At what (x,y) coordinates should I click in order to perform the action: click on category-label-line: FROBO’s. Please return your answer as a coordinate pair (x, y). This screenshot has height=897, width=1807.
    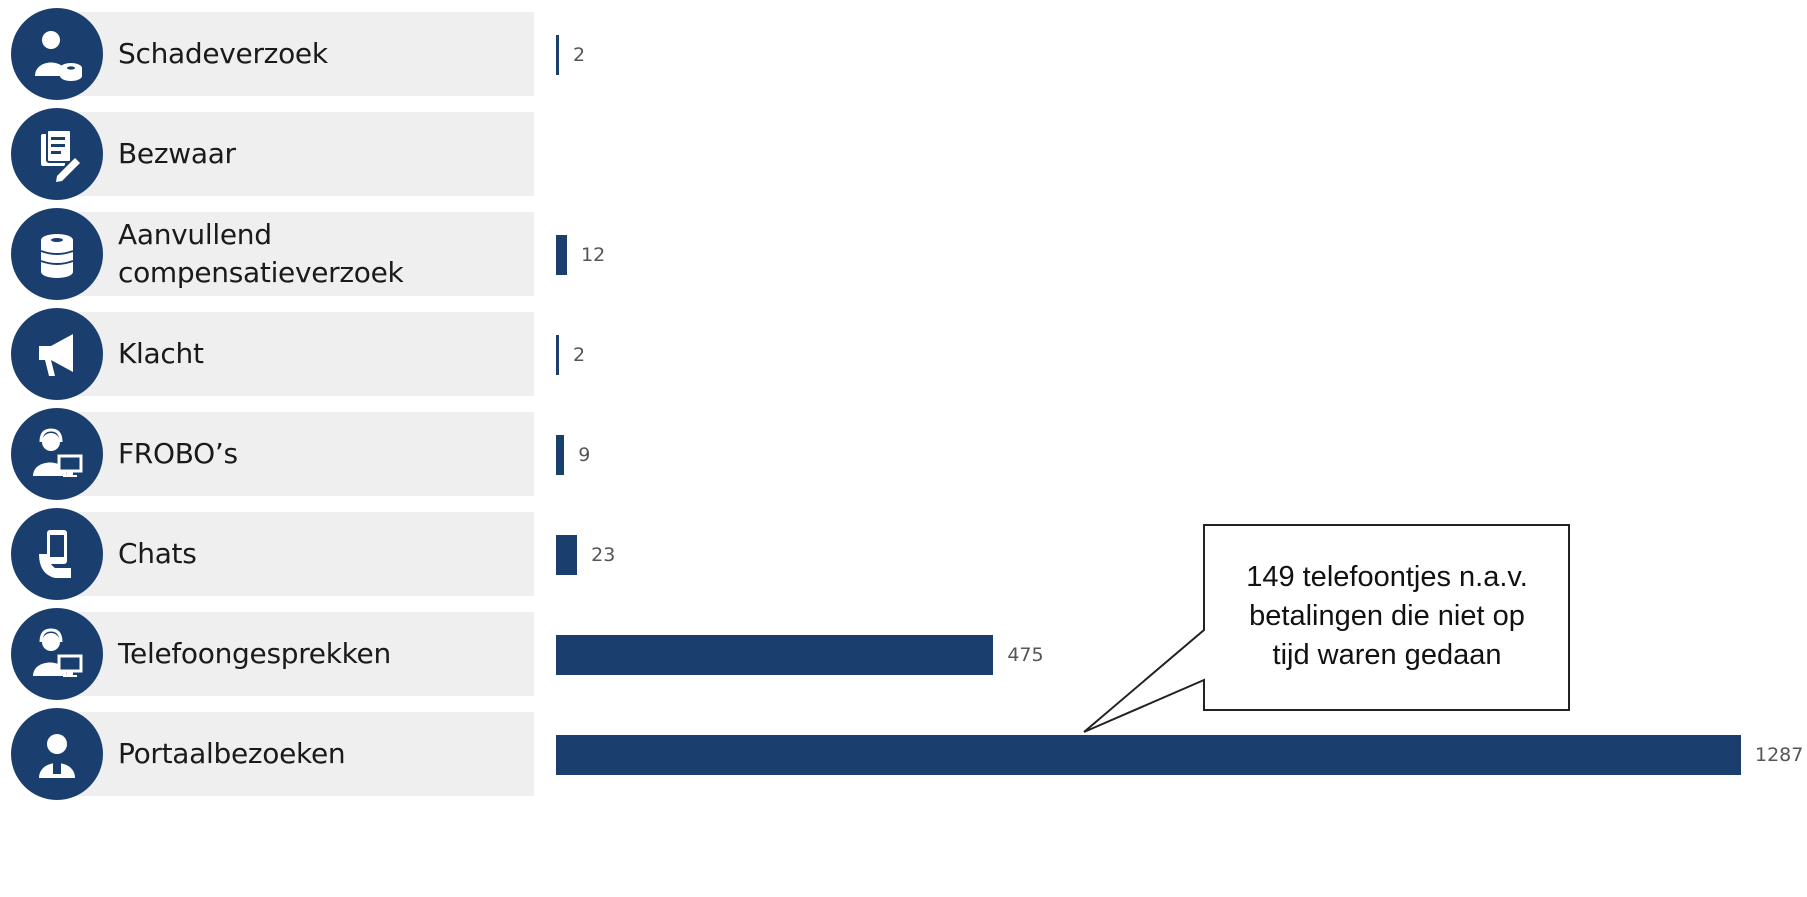
    Looking at the image, I should click on (178, 453).